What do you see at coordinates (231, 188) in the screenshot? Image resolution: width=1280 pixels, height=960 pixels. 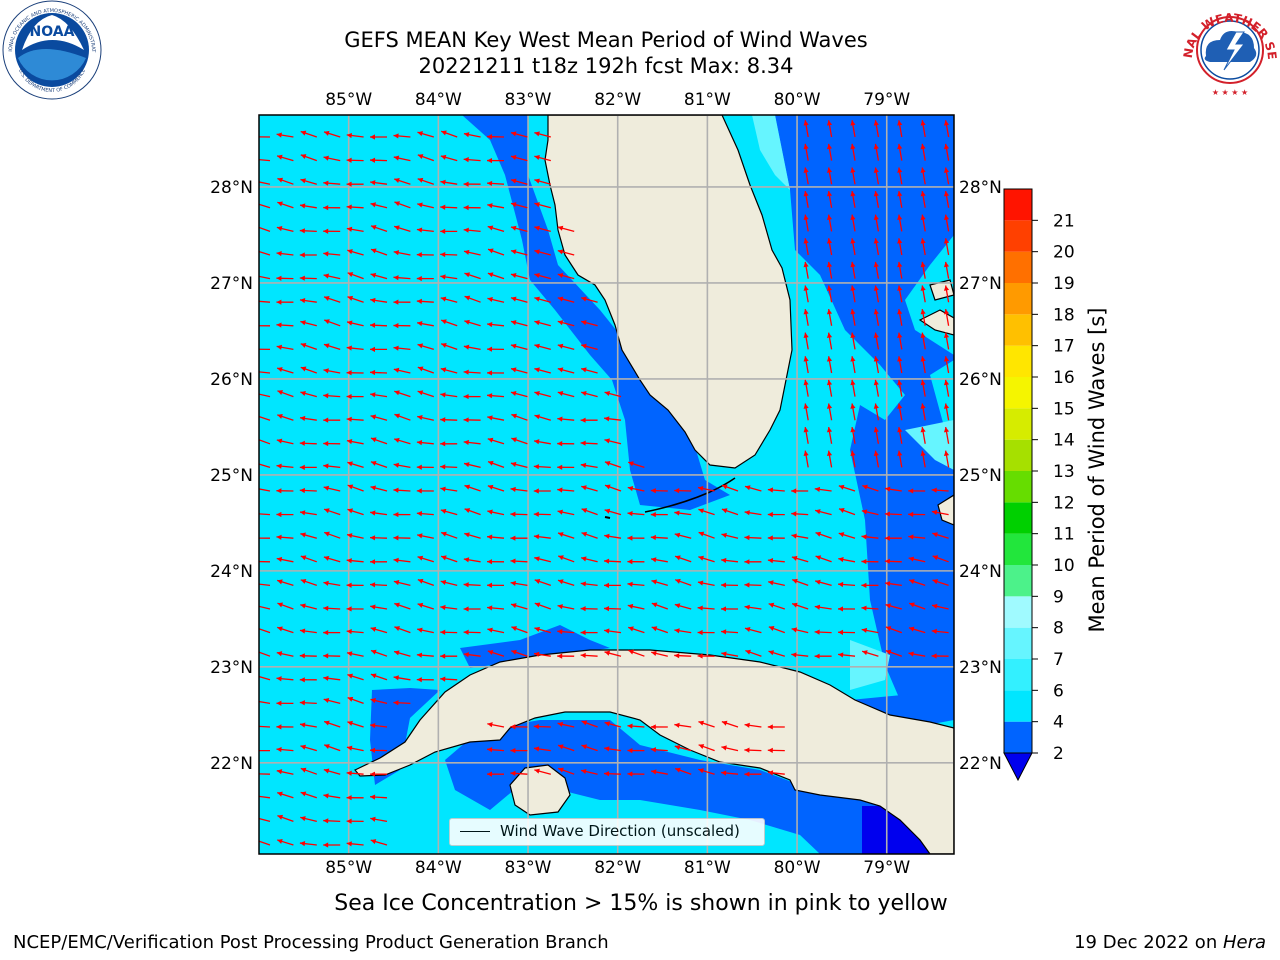 I see `lat-label-left: 28°N` at bounding box center [231, 188].